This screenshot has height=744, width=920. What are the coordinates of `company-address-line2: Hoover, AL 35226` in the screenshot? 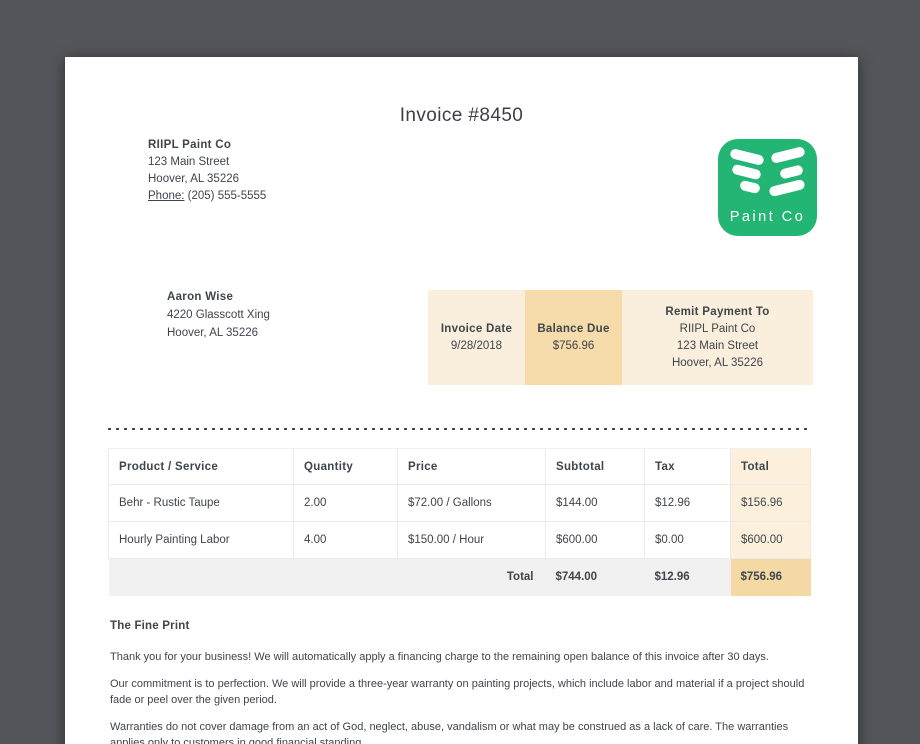 It's located at (194, 179).